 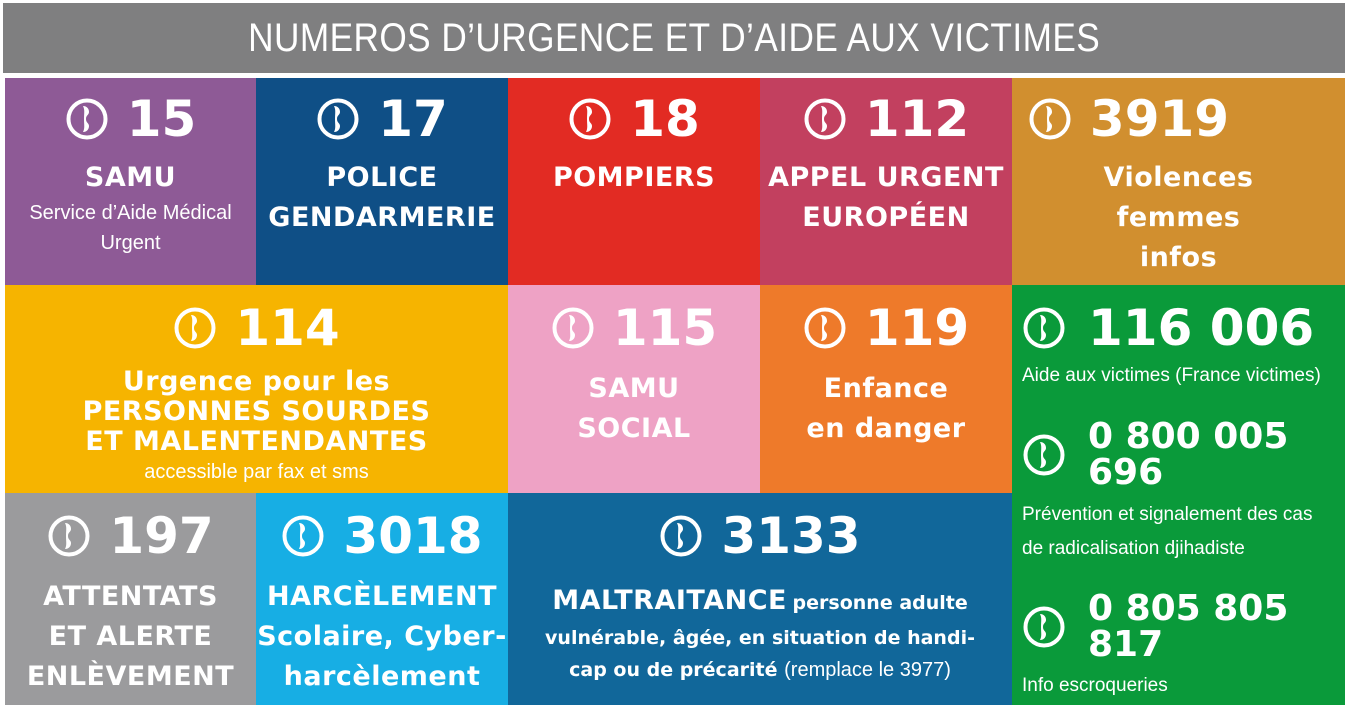 What do you see at coordinates (791, 536) in the screenshot?
I see `number: 3133` at bounding box center [791, 536].